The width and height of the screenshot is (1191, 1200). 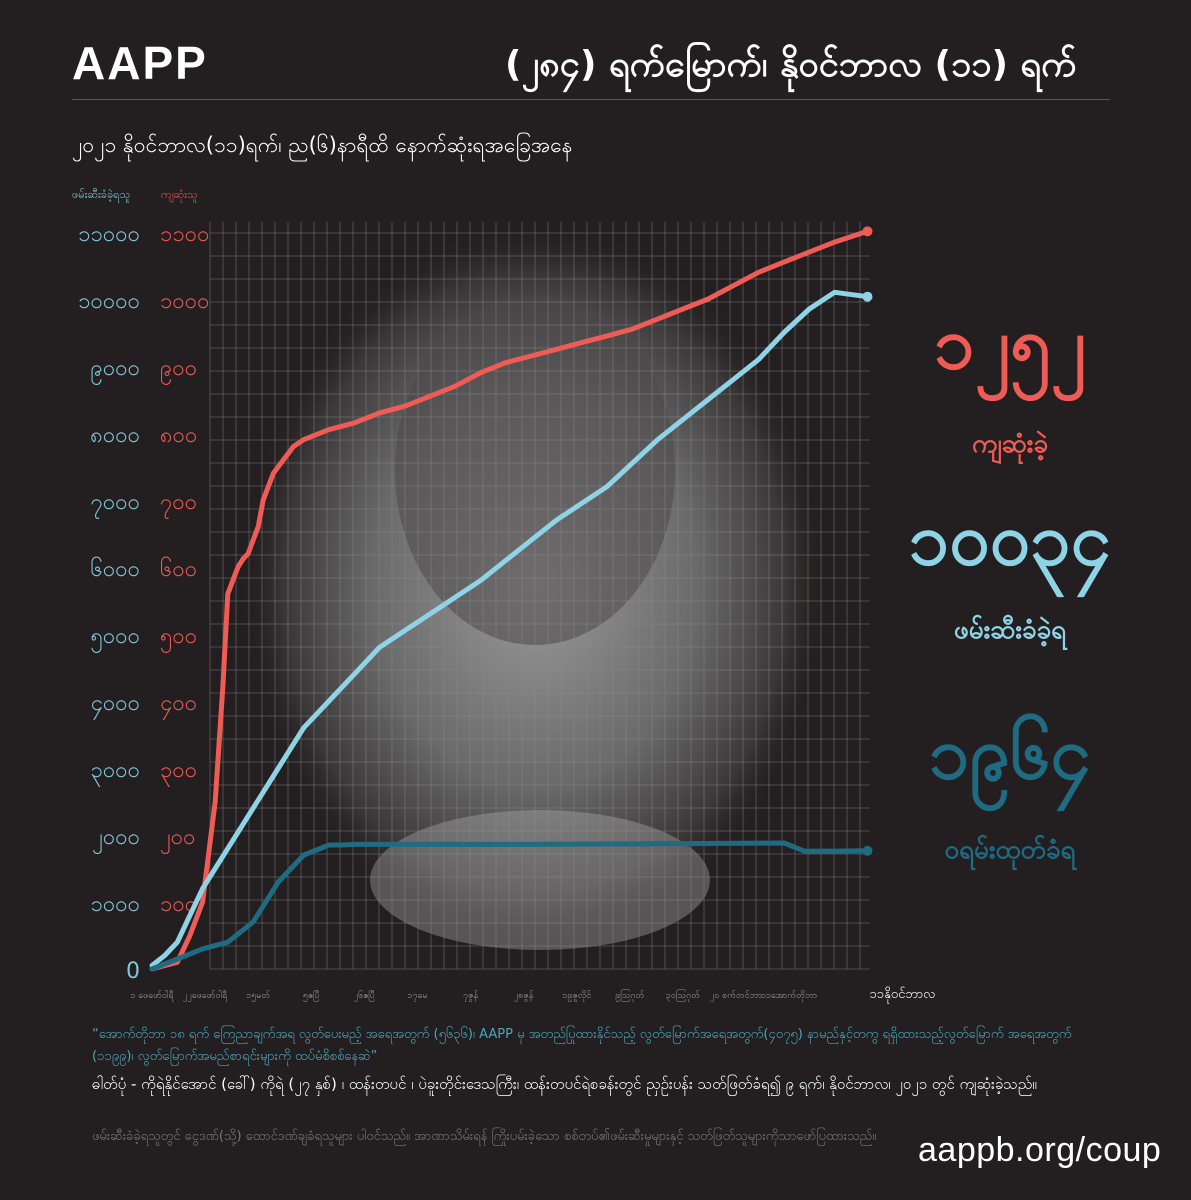 What do you see at coordinates (109, 234) in the screenshot?
I see `left-axis-tick: ၁၁၀၀၀` at bounding box center [109, 234].